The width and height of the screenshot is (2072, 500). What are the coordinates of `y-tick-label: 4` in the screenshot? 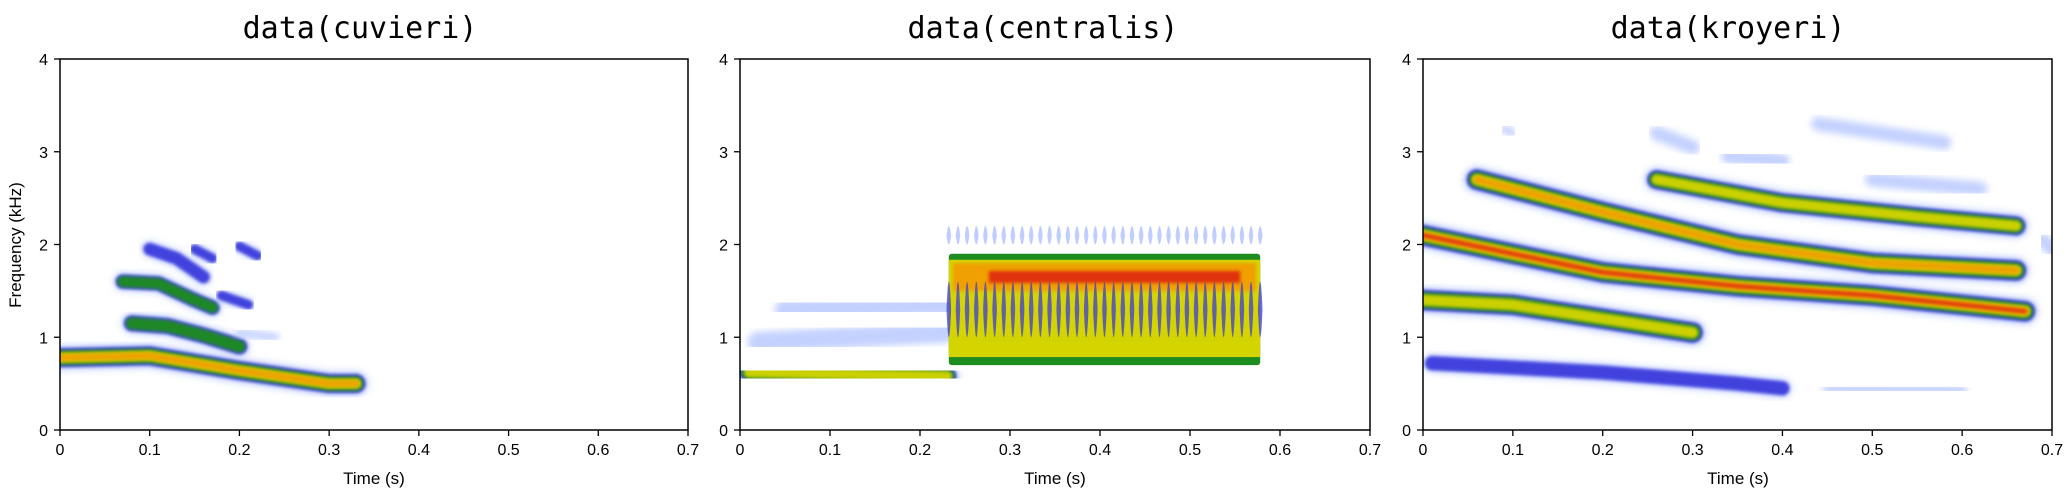 It's located at (1406, 60).